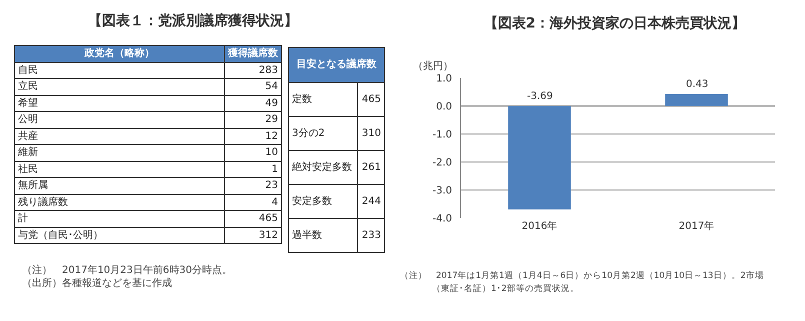 The width and height of the screenshot is (805, 321). I want to click on category-label: 公明, so click(119, 120).